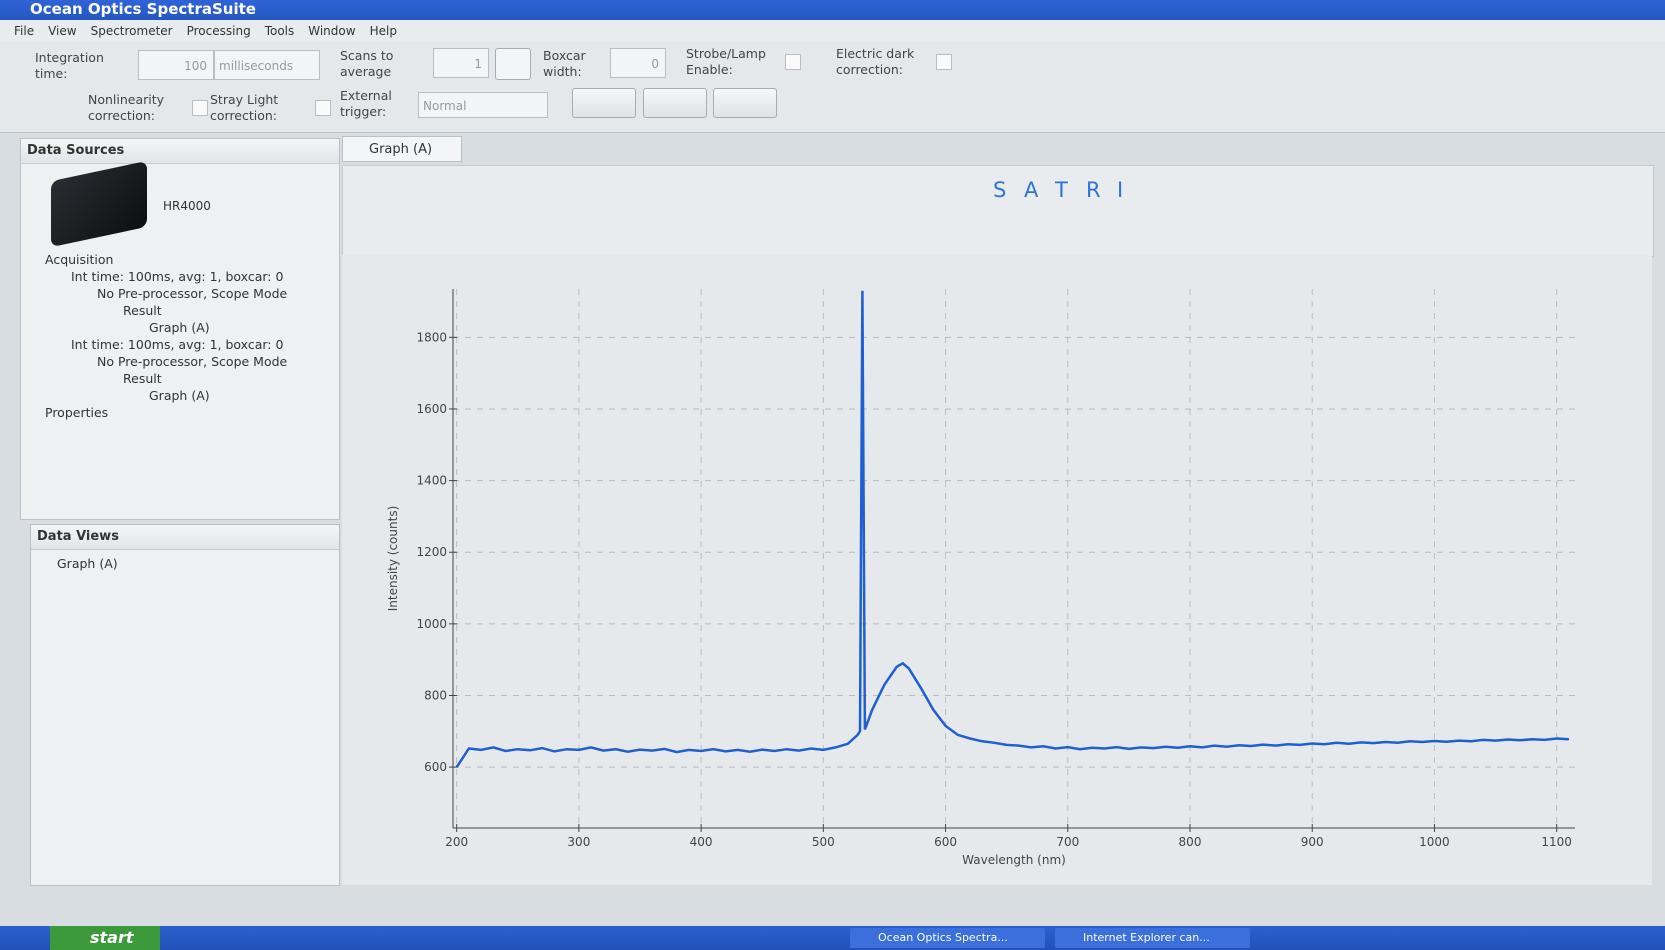 Image resolution: width=1665 pixels, height=950 pixels. Describe the element at coordinates (483, 105) in the screenshot. I see `trigger-select: Normal` at that location.